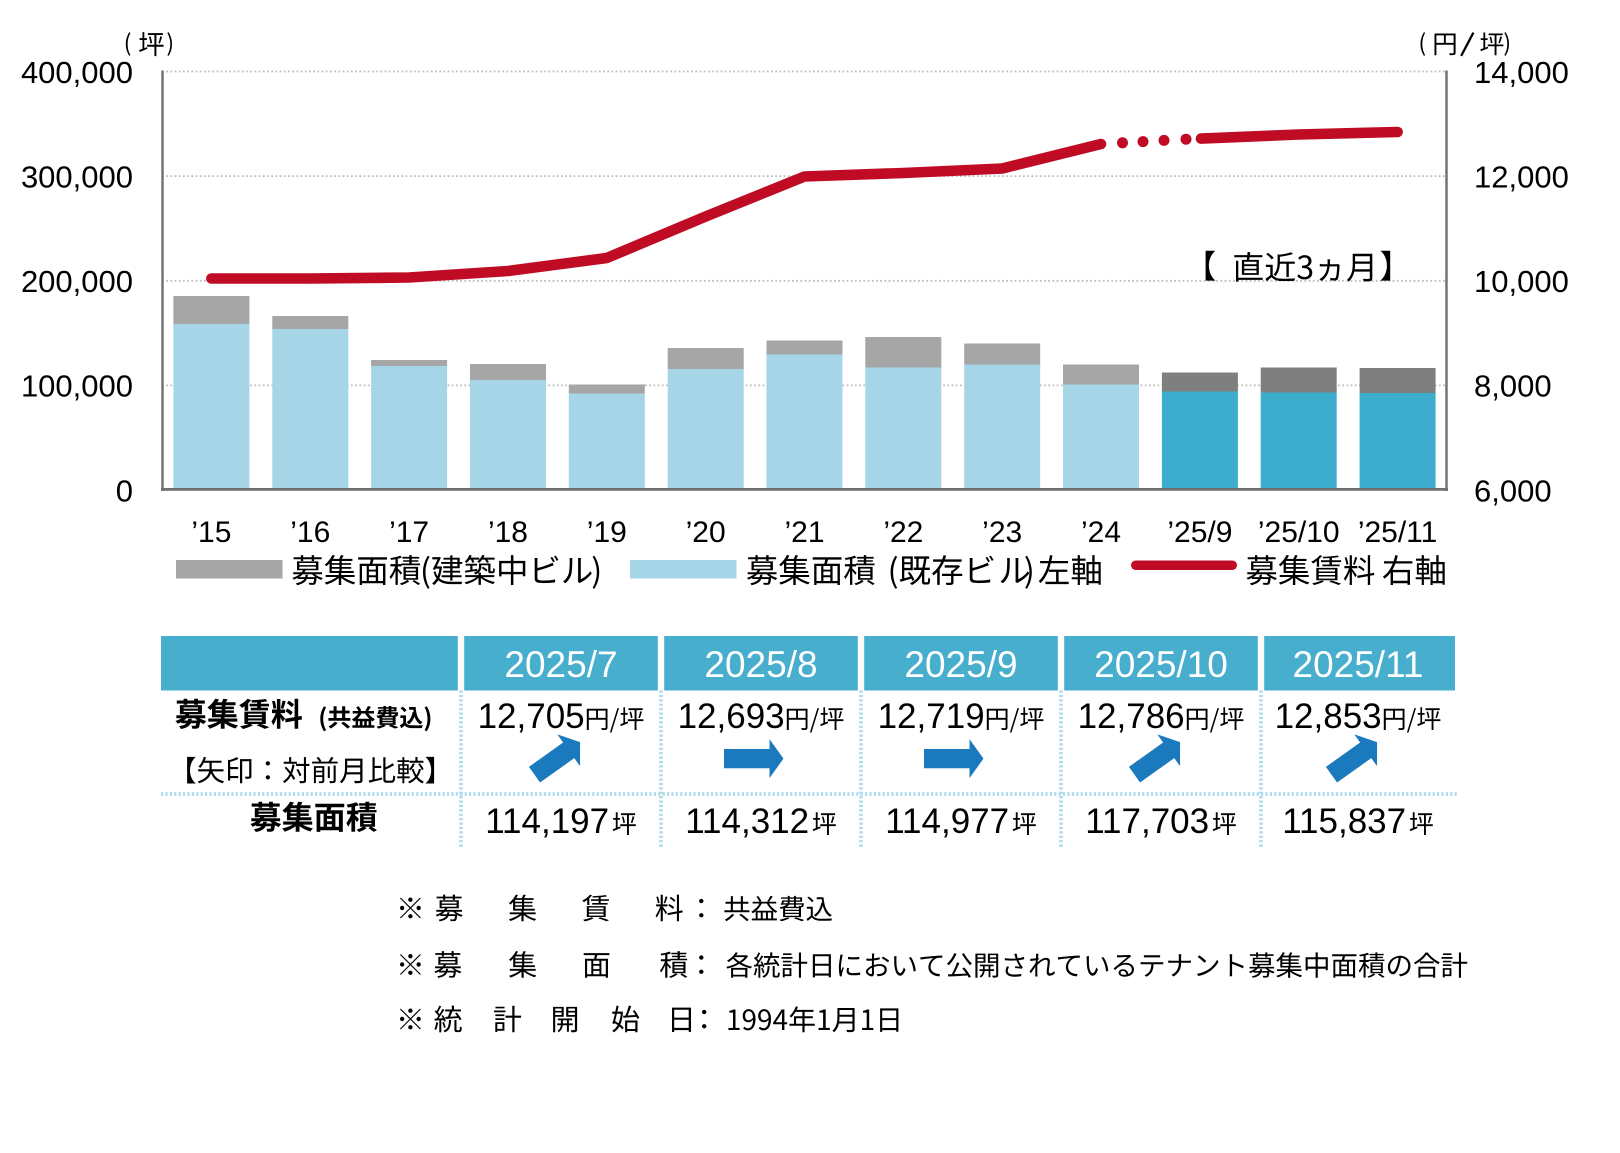  What do you see at coordinates (1147, 821) in the screenshot?
I see `svg-text: 117,703` at bounding box center [1147, 821].